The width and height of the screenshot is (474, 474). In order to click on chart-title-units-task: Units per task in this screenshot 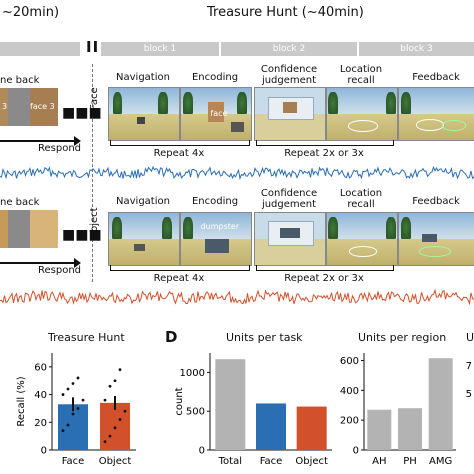, I will do `click(264, 337)`.